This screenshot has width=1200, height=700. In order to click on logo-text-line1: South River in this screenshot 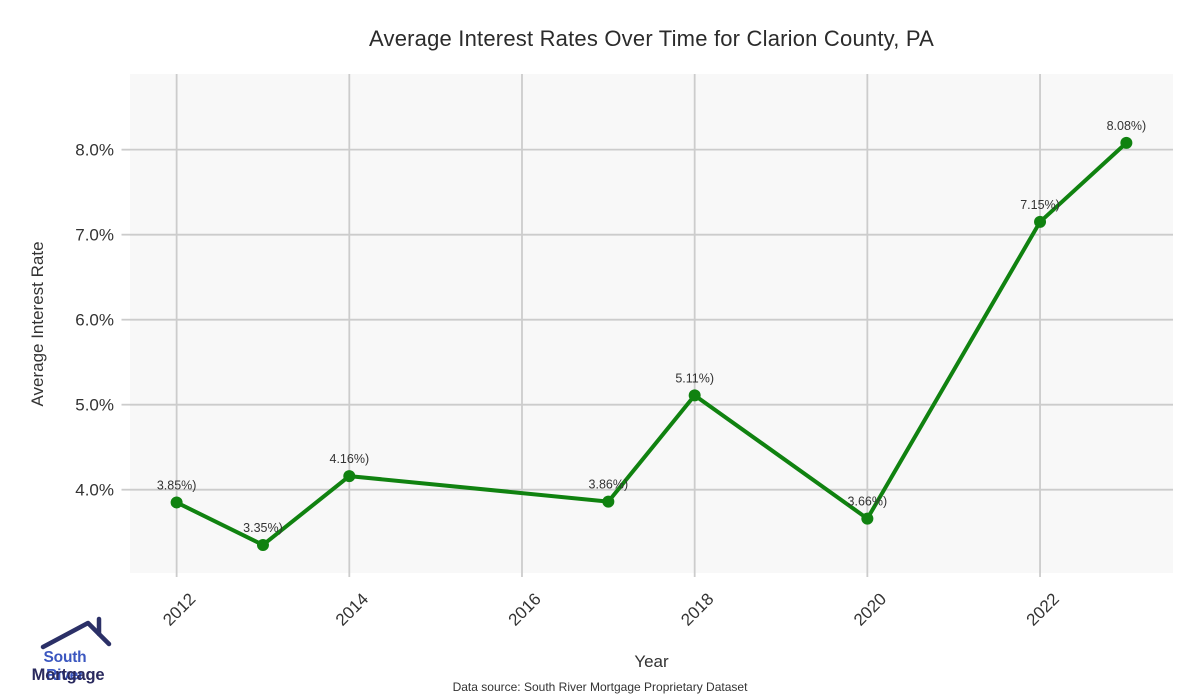, I will do `click(65, 666)`.